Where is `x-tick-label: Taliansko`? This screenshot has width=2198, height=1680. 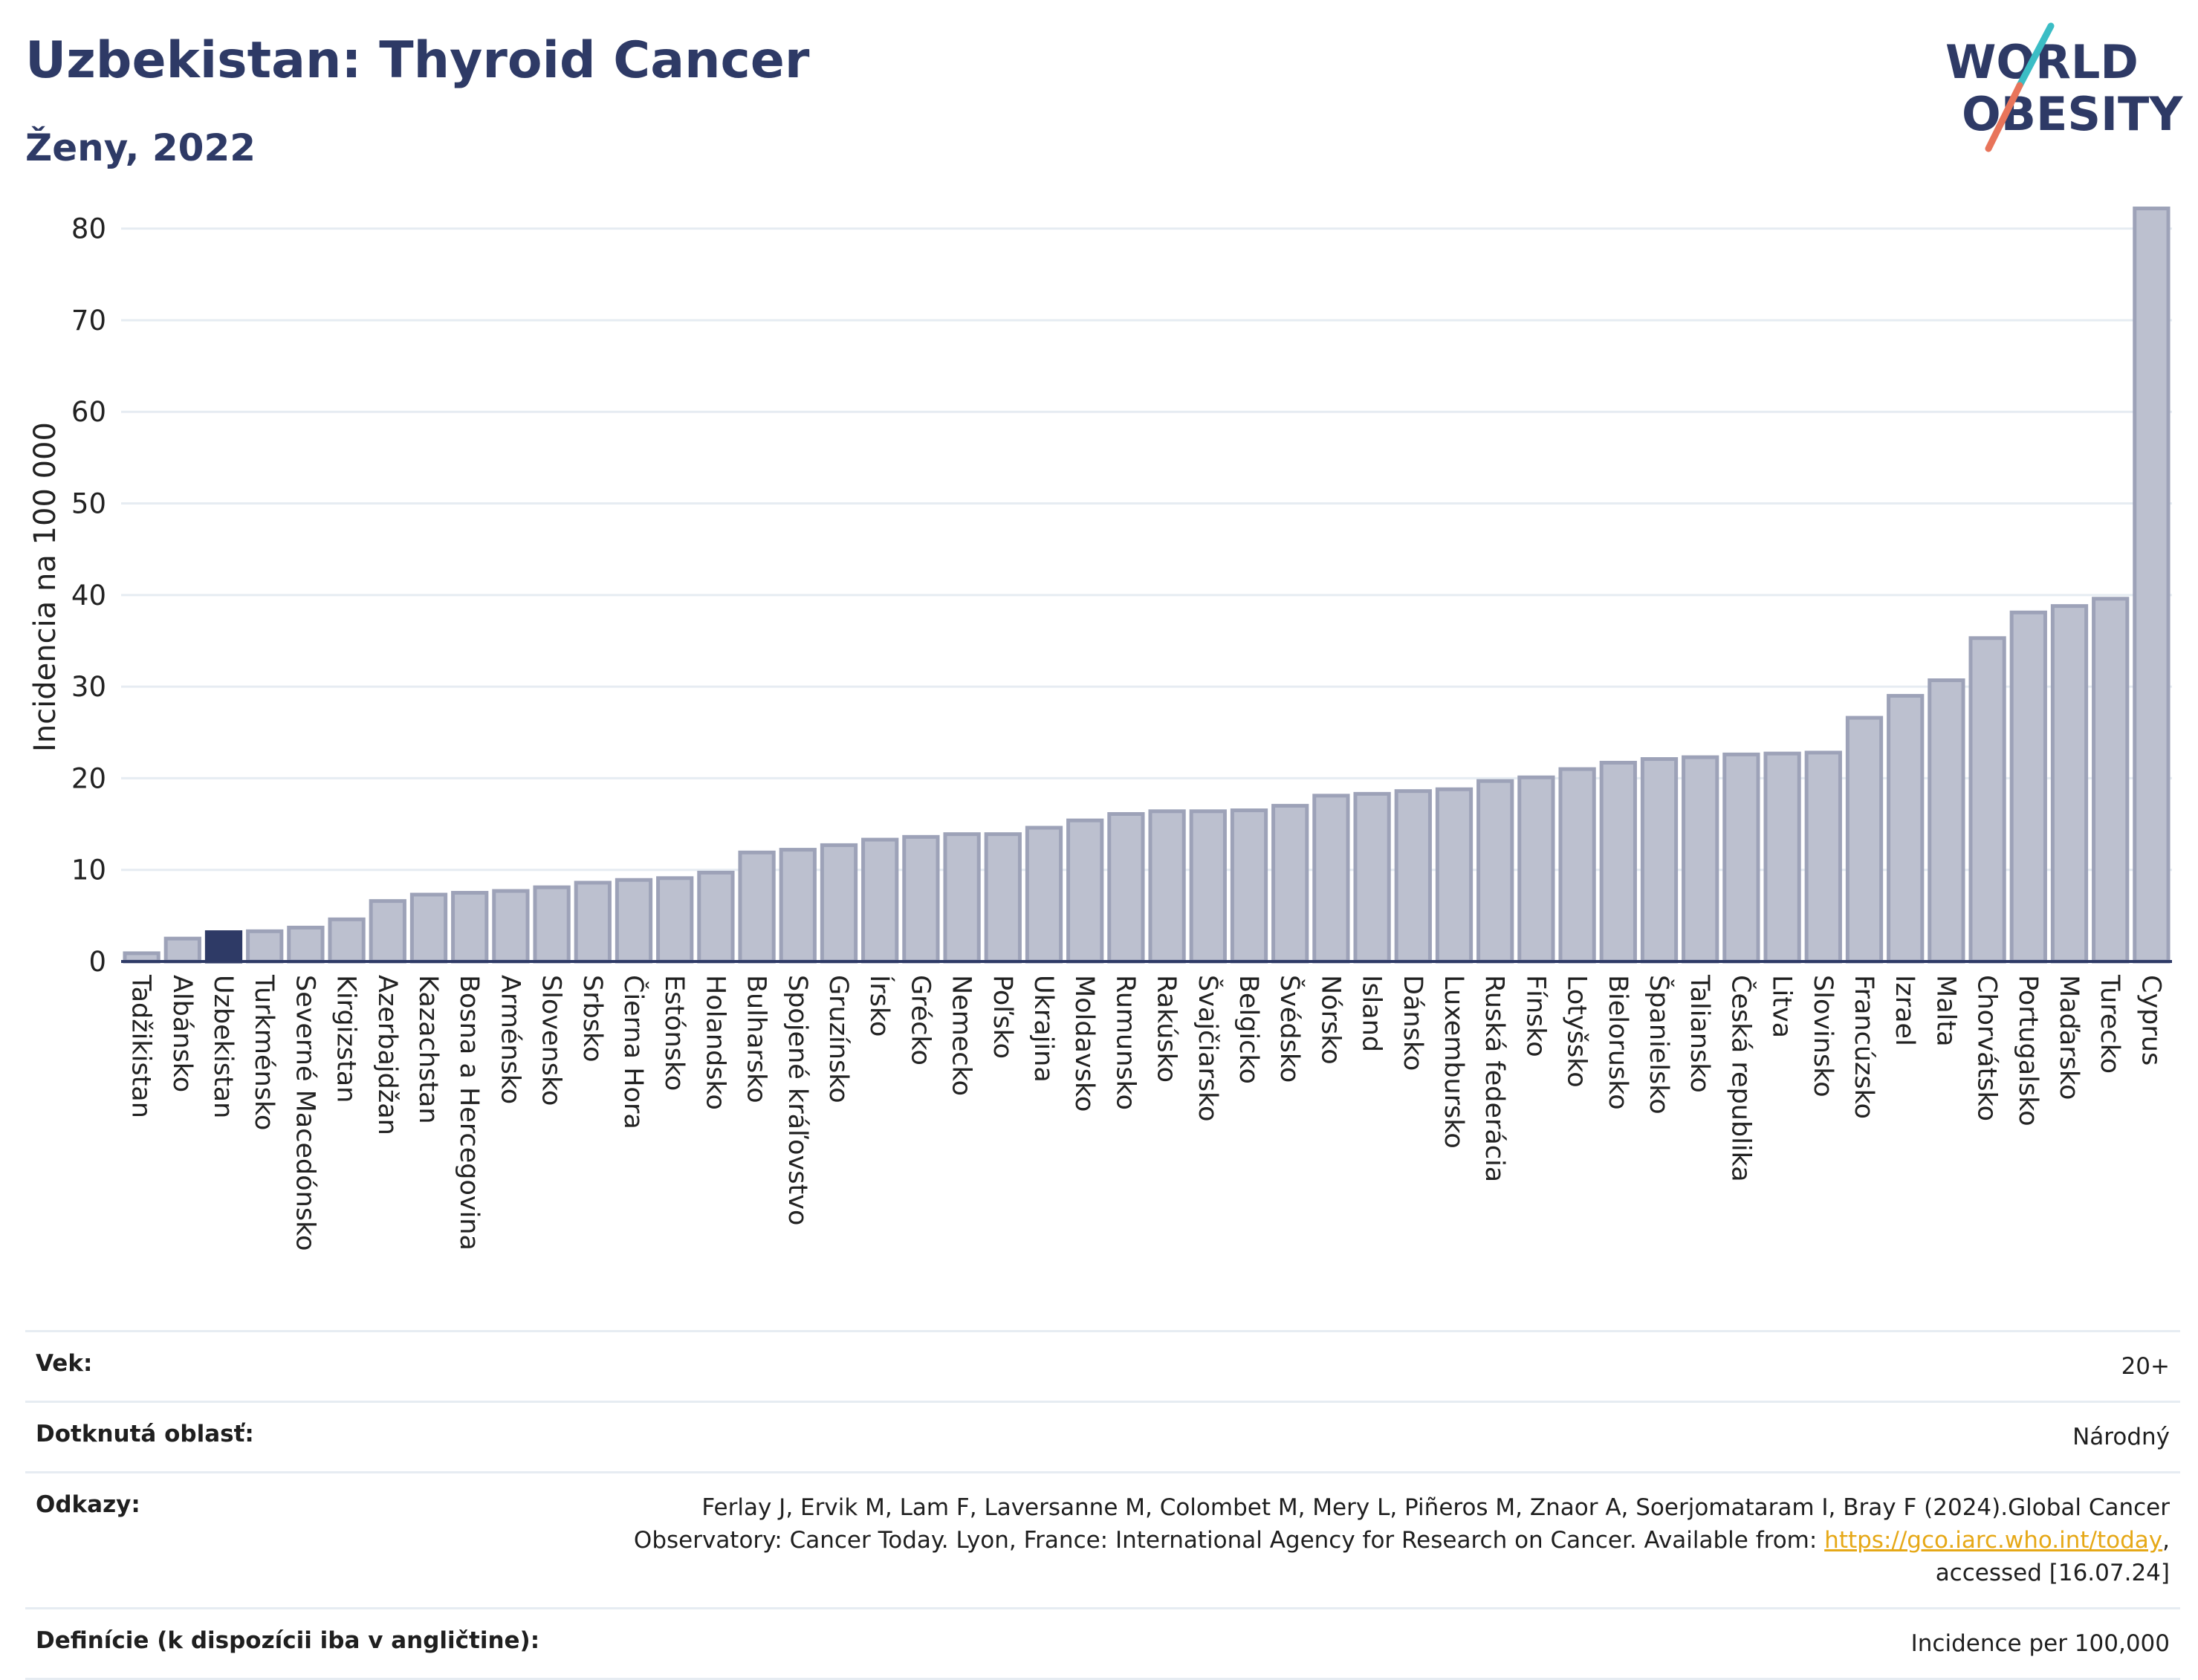 x-tick-label: Taliansko is located at coordinates (1699, 1033).